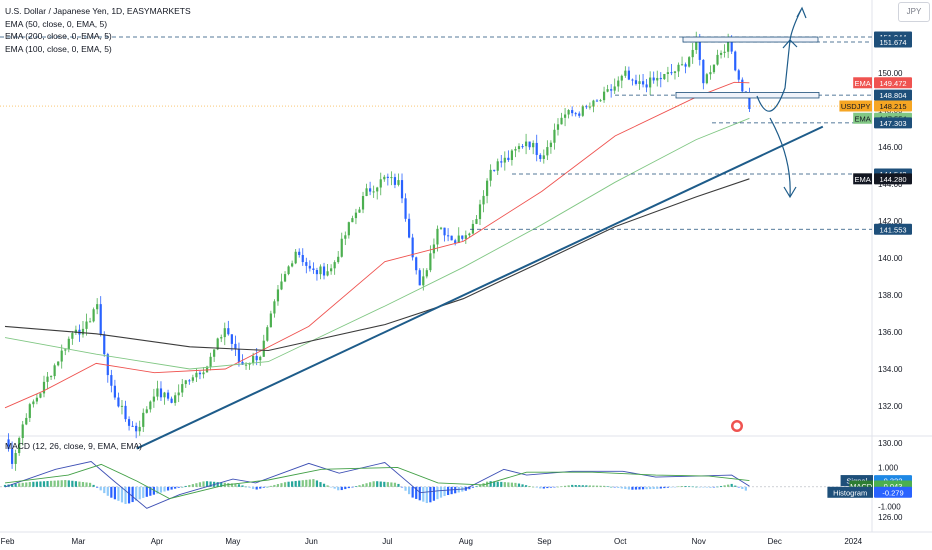  Describe the element at coordinates (893, 42) in the screenshot. I see `price-label: 151.674` at that location.